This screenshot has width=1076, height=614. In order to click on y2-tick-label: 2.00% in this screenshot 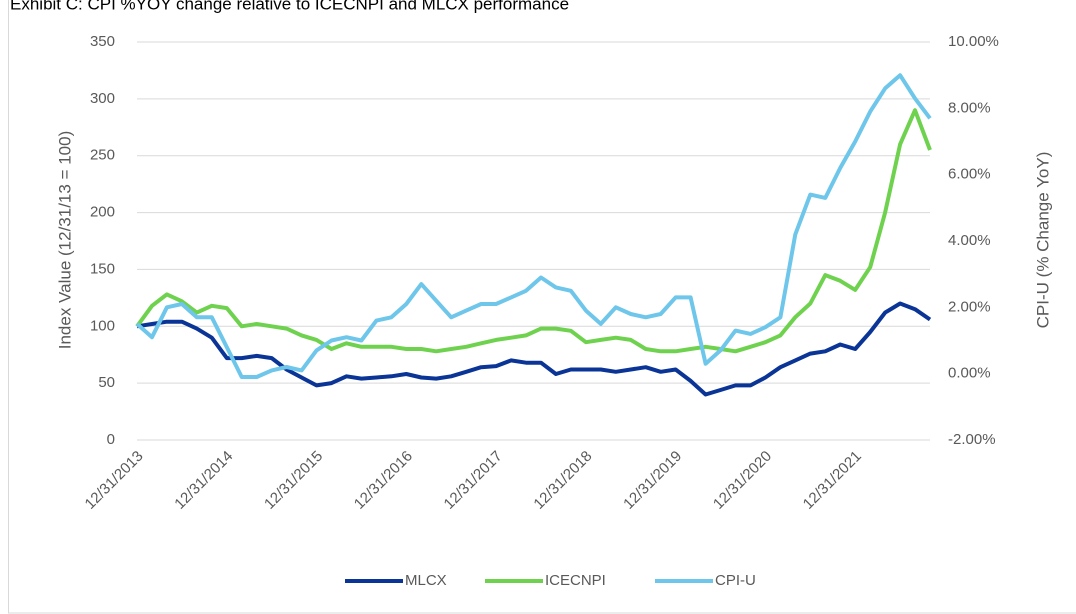, I will do `click(969, 306)`.